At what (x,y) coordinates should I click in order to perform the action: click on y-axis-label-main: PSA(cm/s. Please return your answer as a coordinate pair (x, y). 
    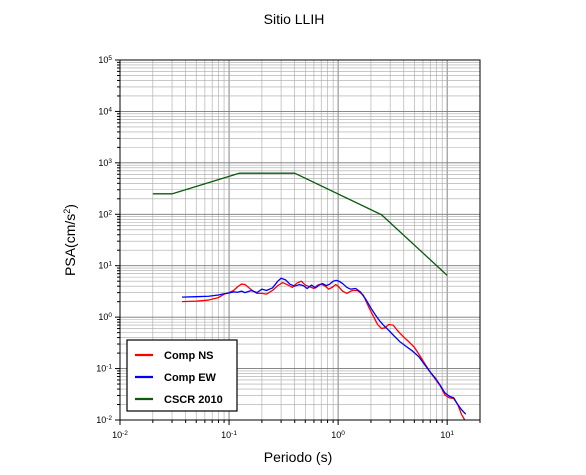
    Looking at the image, I should click on (70, 245).